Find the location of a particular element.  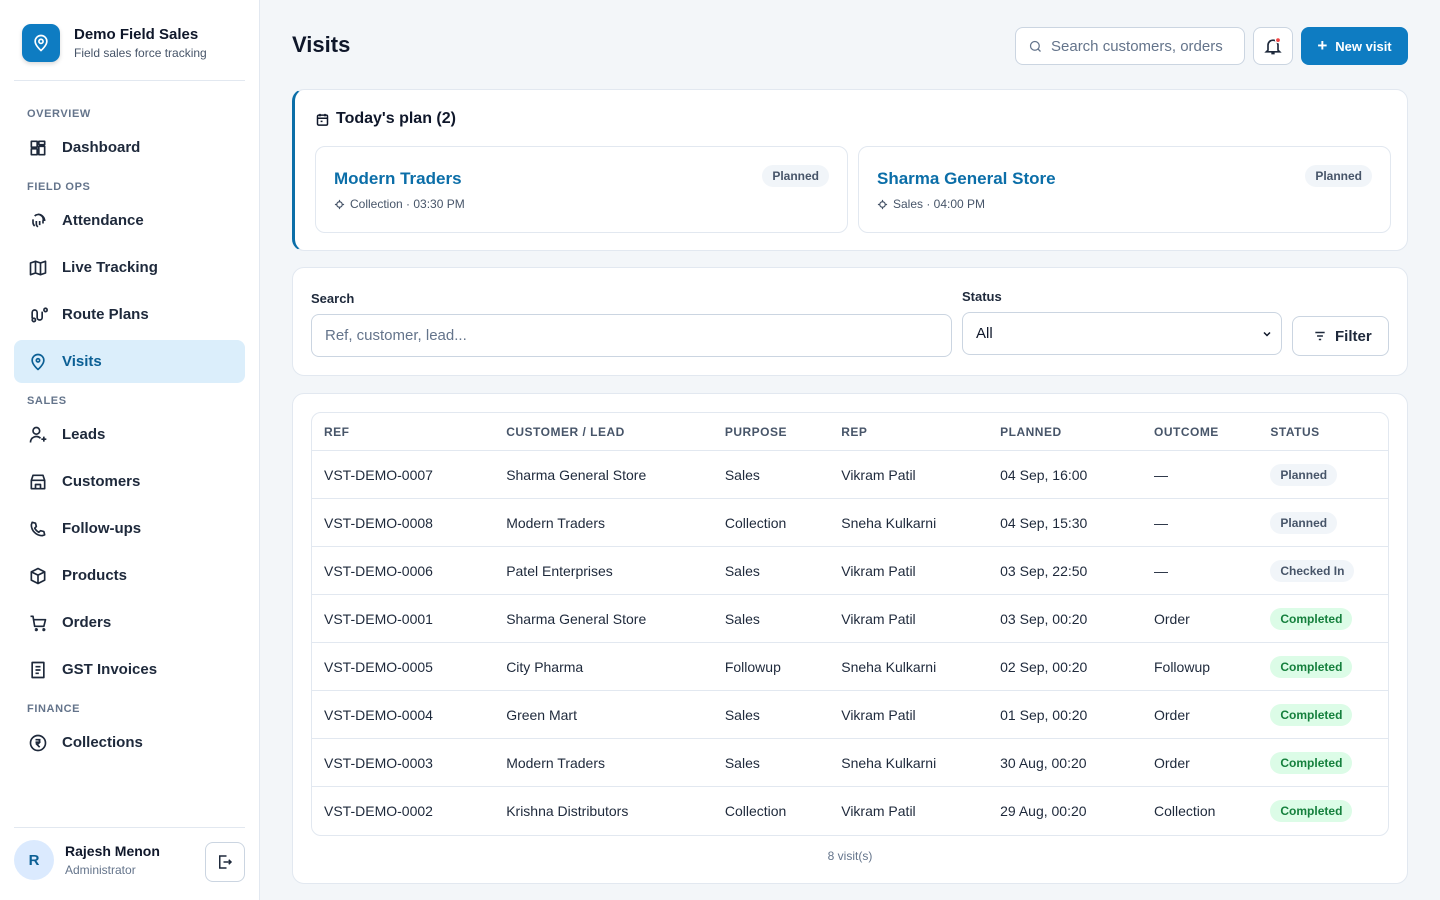

table-cell: VST-DEMO-0003 is located at coordinates (403, 763).